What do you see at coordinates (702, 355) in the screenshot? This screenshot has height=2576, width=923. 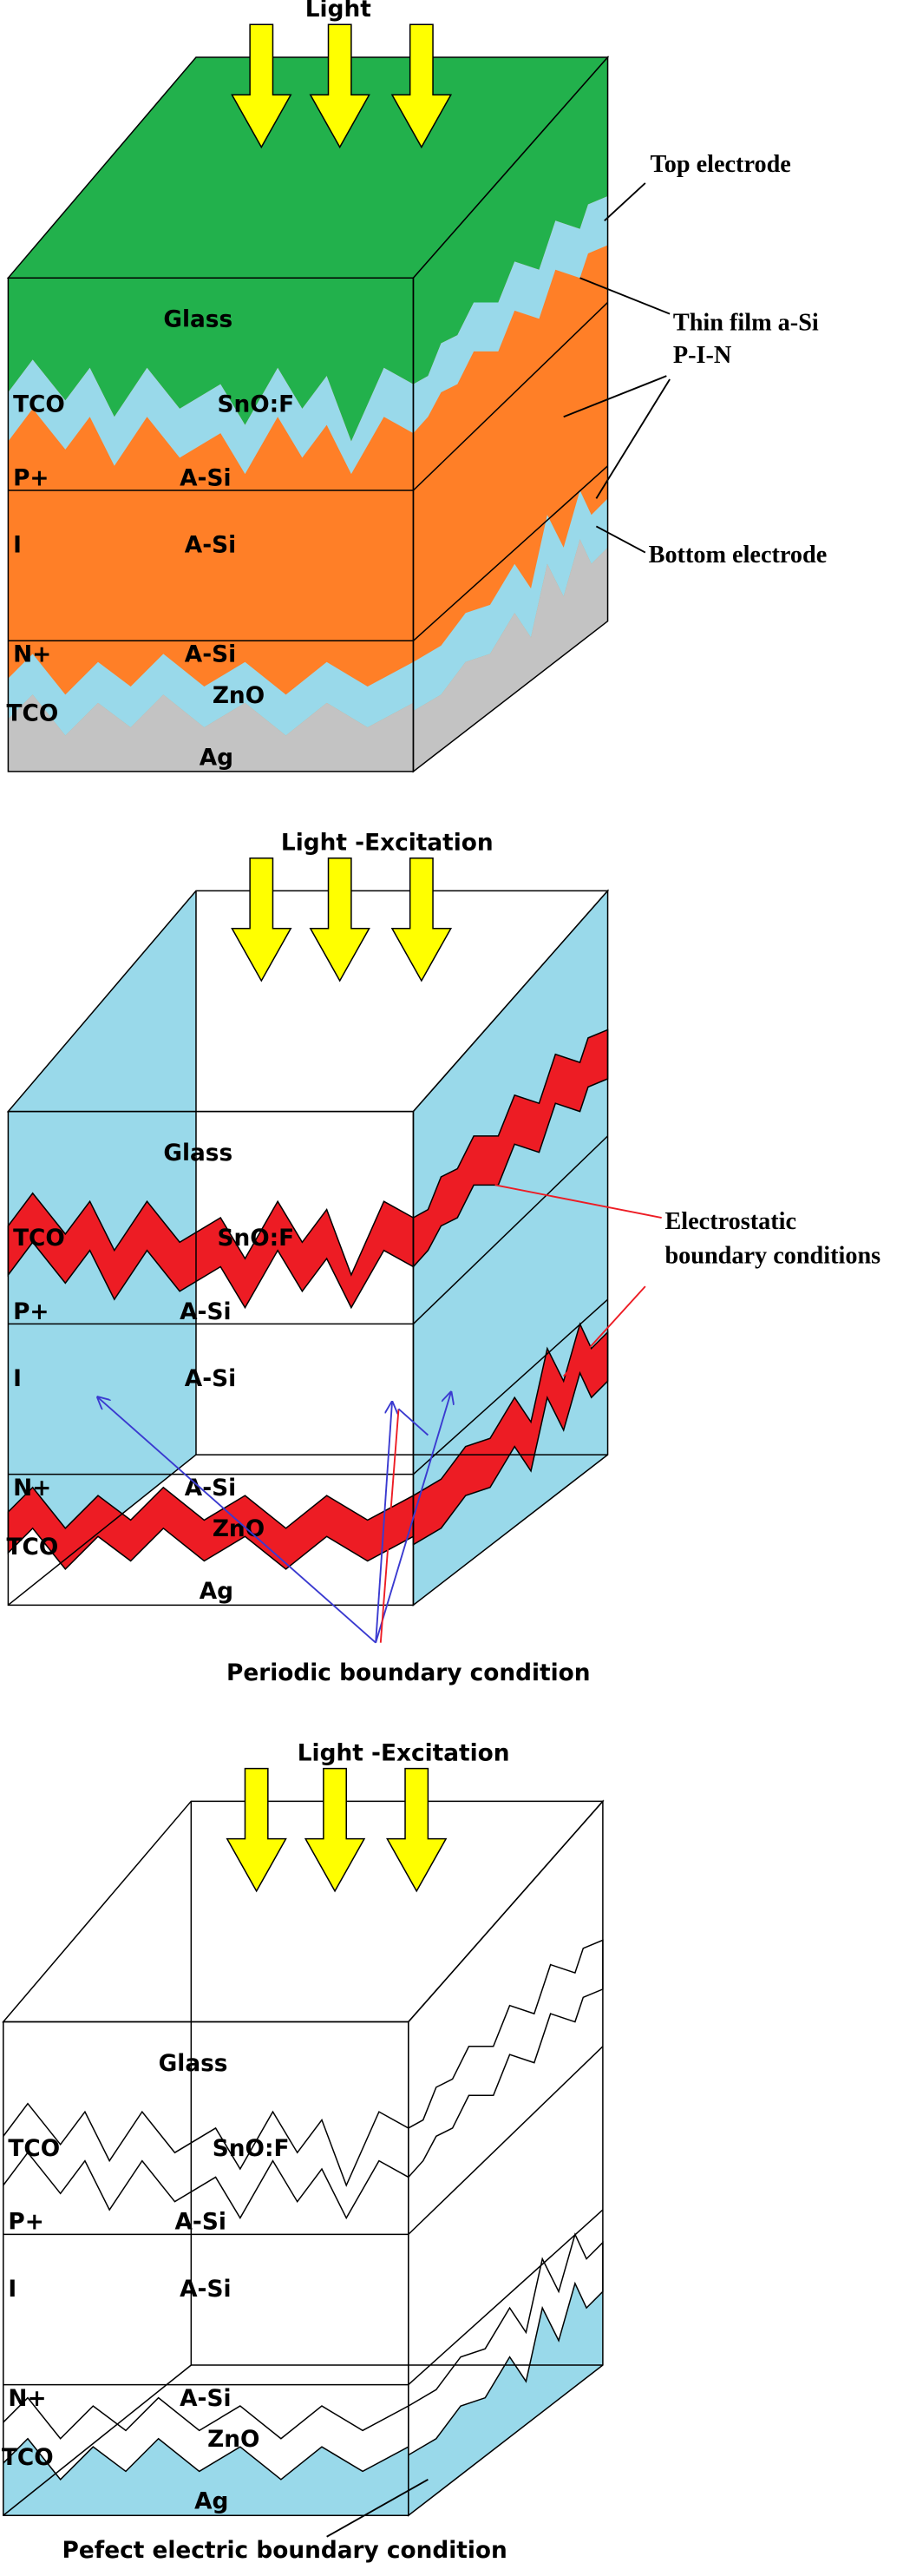 I see `callout-label: P-I-N` at bounding box center [702, 355].